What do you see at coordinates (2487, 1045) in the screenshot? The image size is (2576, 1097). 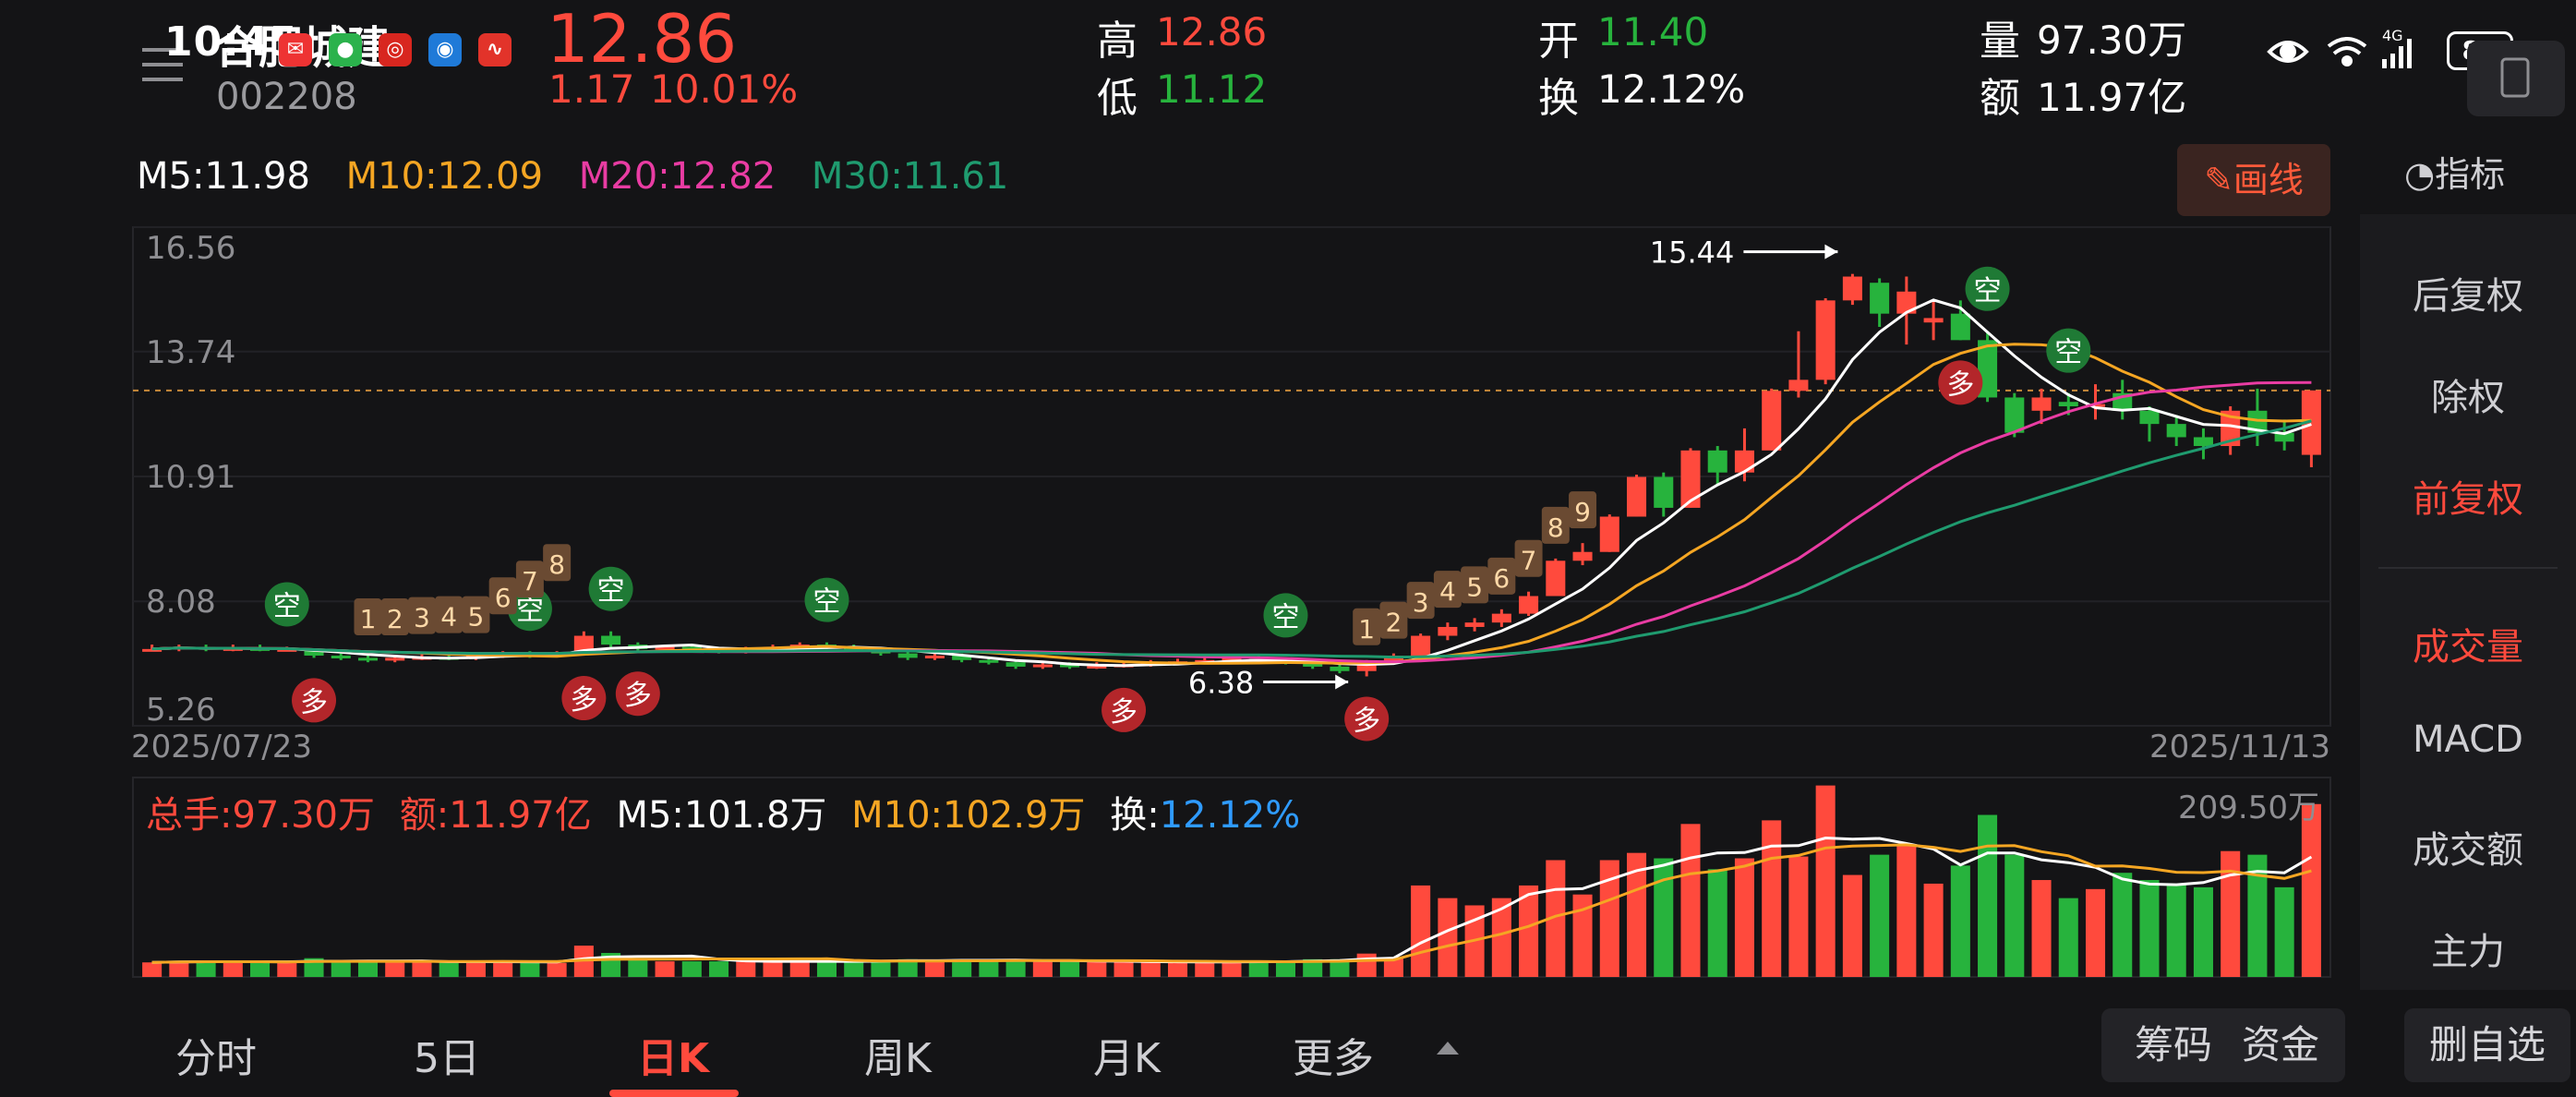 I see `remove-watchlist-button: 删自选` at bounding box center [2487, 1045].